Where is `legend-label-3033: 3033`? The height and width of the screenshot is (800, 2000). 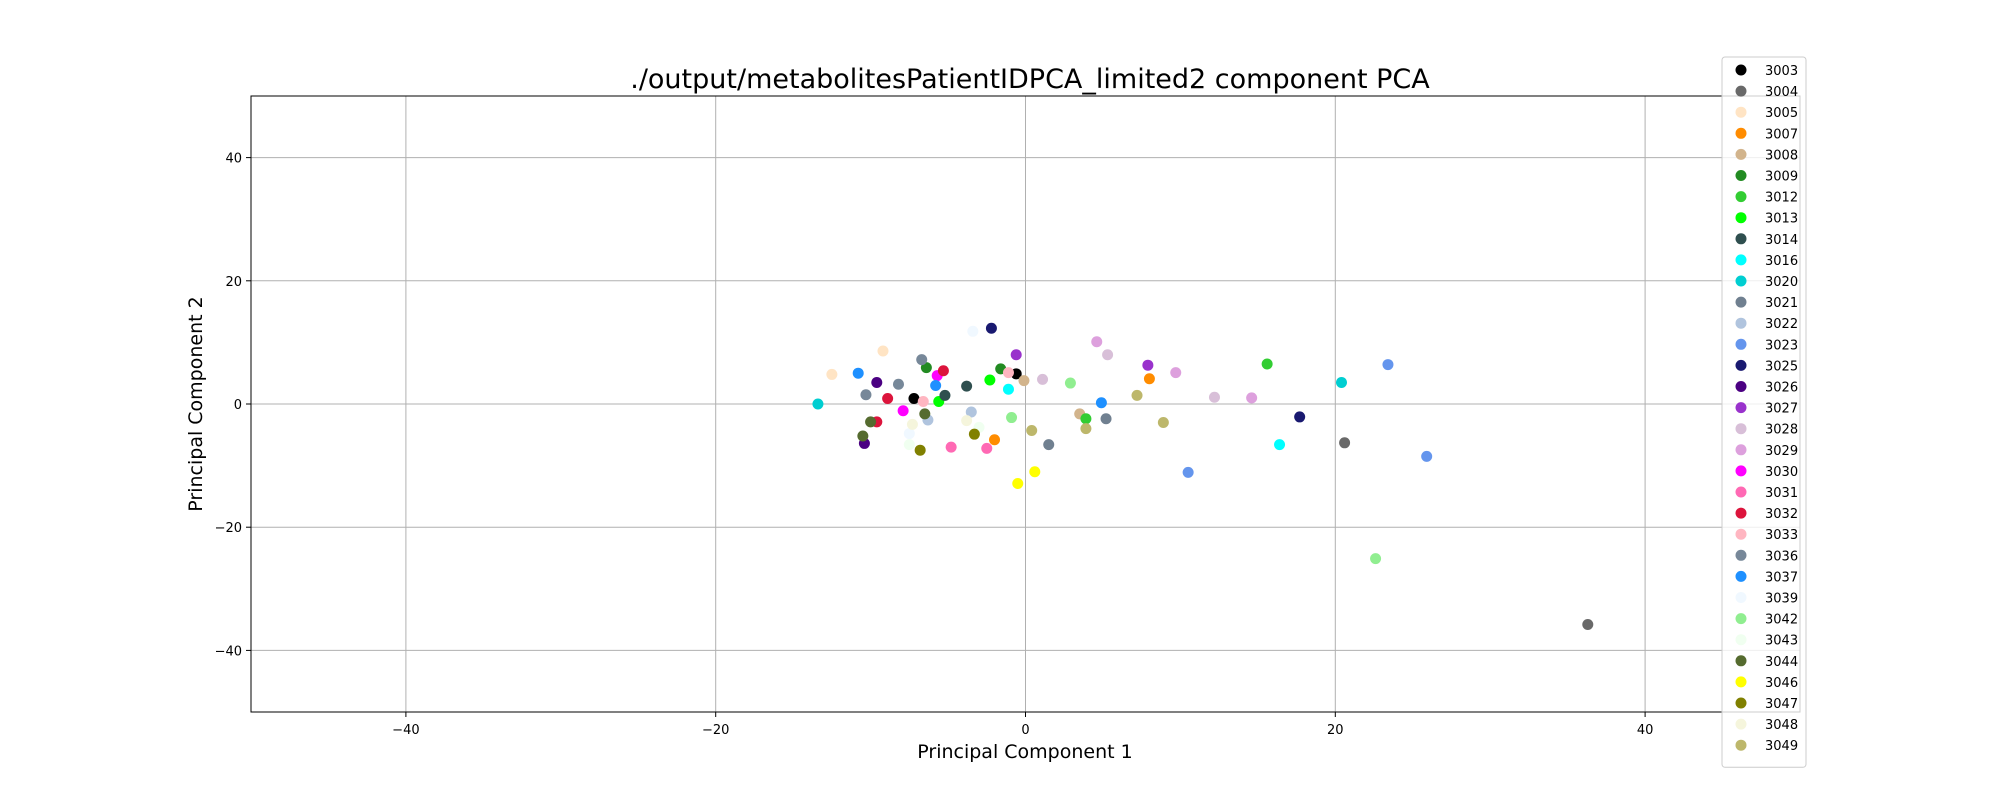
legend-label-3033: 3033 is located at coordinates (1781, 535).